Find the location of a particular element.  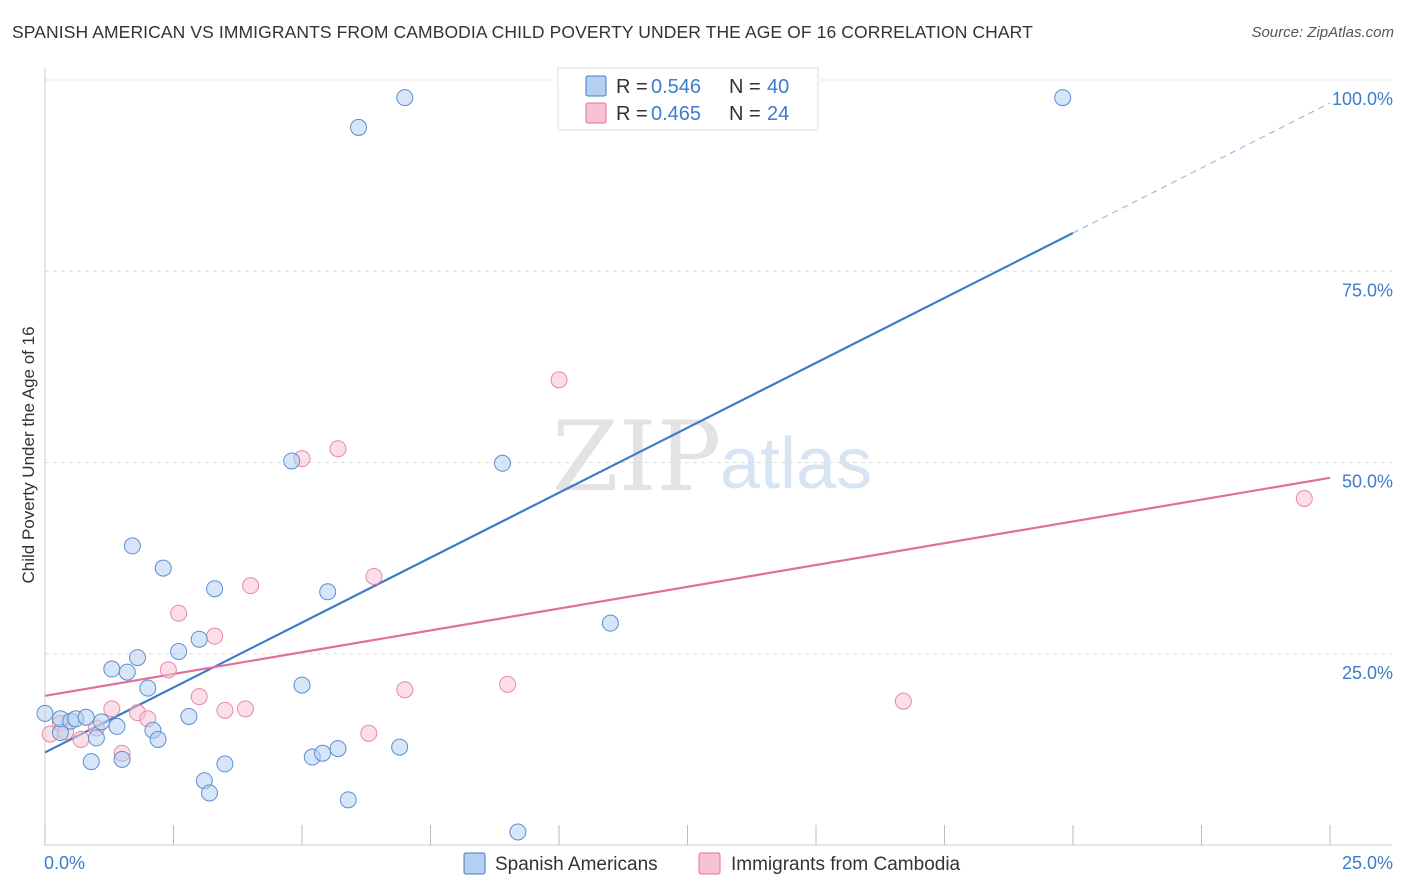

legend-r-value-pink: 0.465 is located at coordinates (676, 114).